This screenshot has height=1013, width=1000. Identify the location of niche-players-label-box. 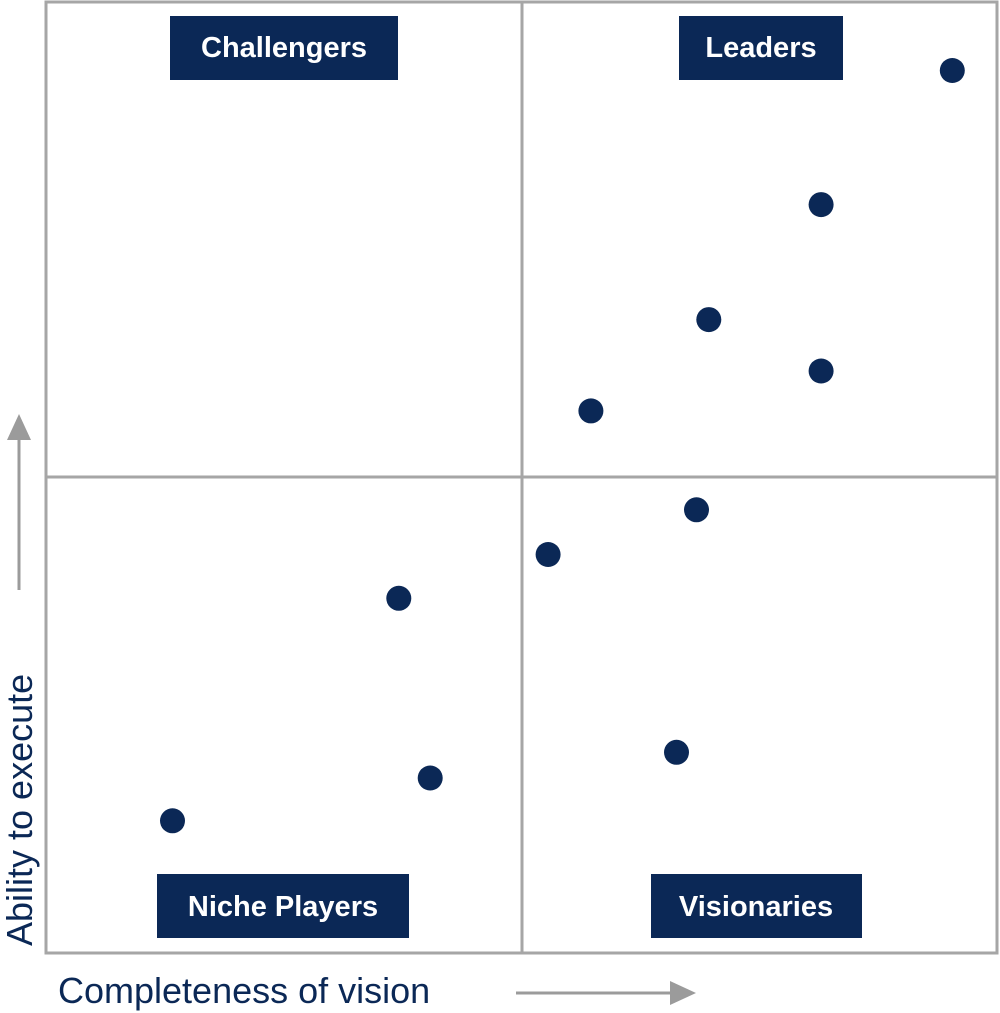
(283, 906).